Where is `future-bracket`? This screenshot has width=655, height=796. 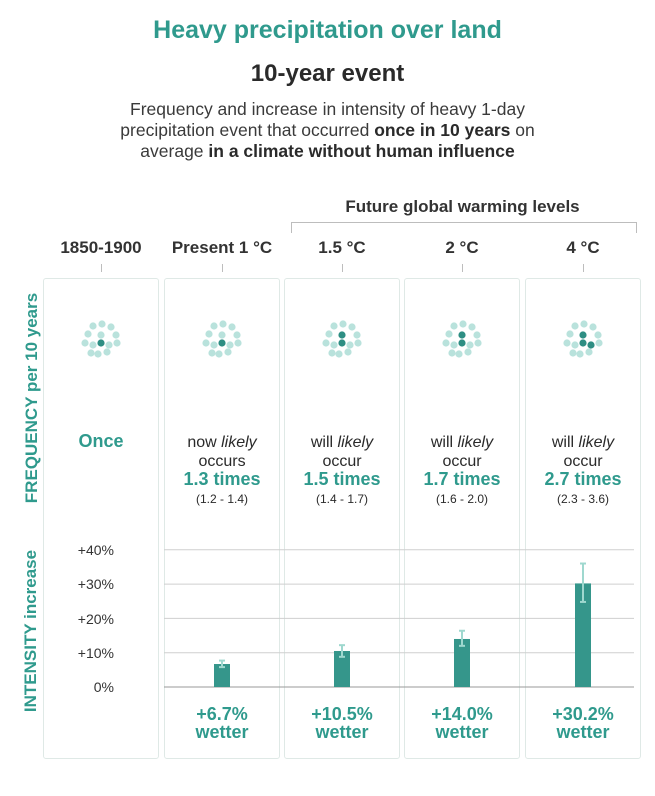 future-bracket is located at coordinates (464, 227).